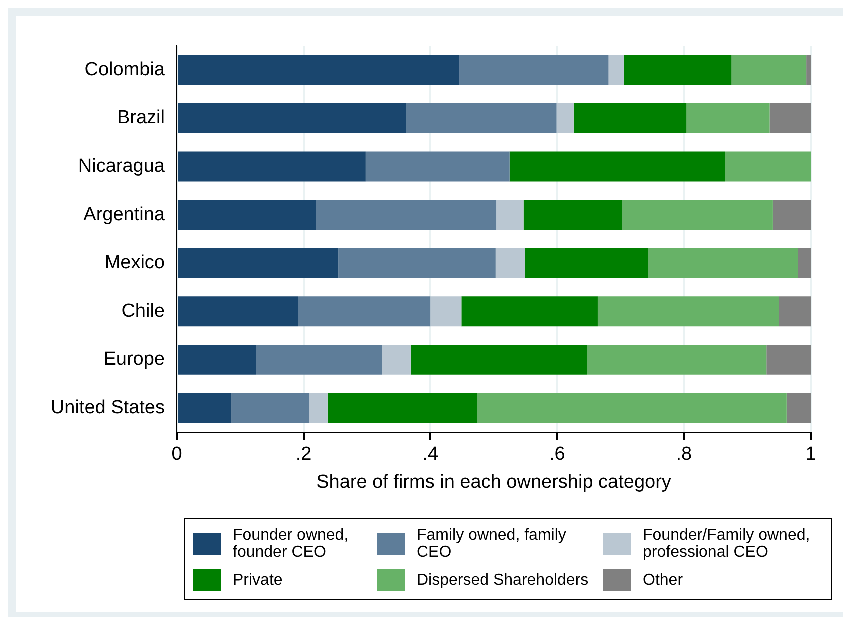  Describe the element at coordinates (430, 455) in the screenshot. I see `x-tick-label: .4` at that location.